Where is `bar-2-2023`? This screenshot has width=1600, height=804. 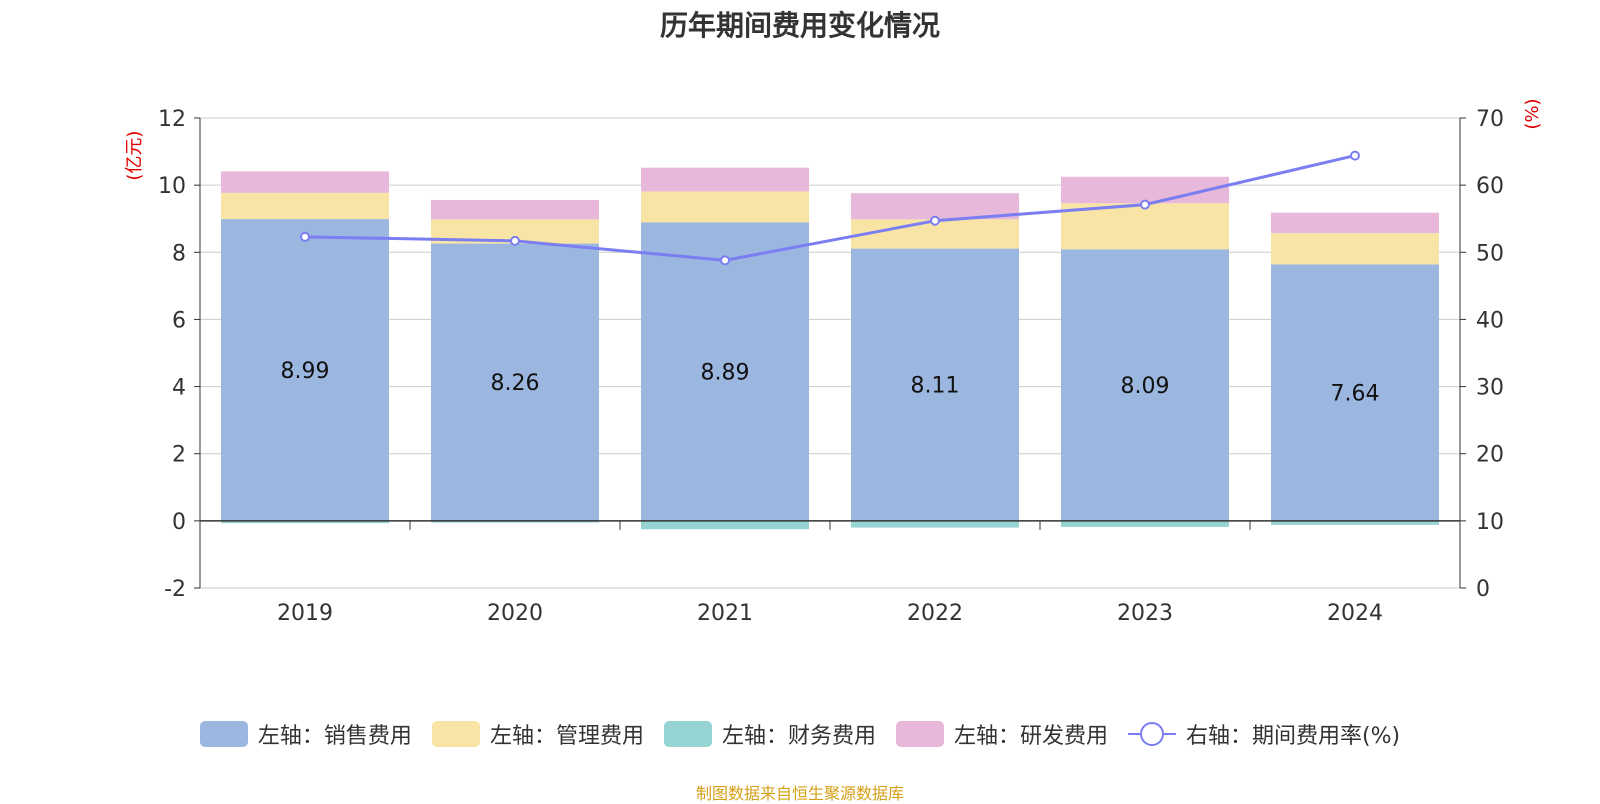
bar-2-2023 is located at coordinates (1145, 226).